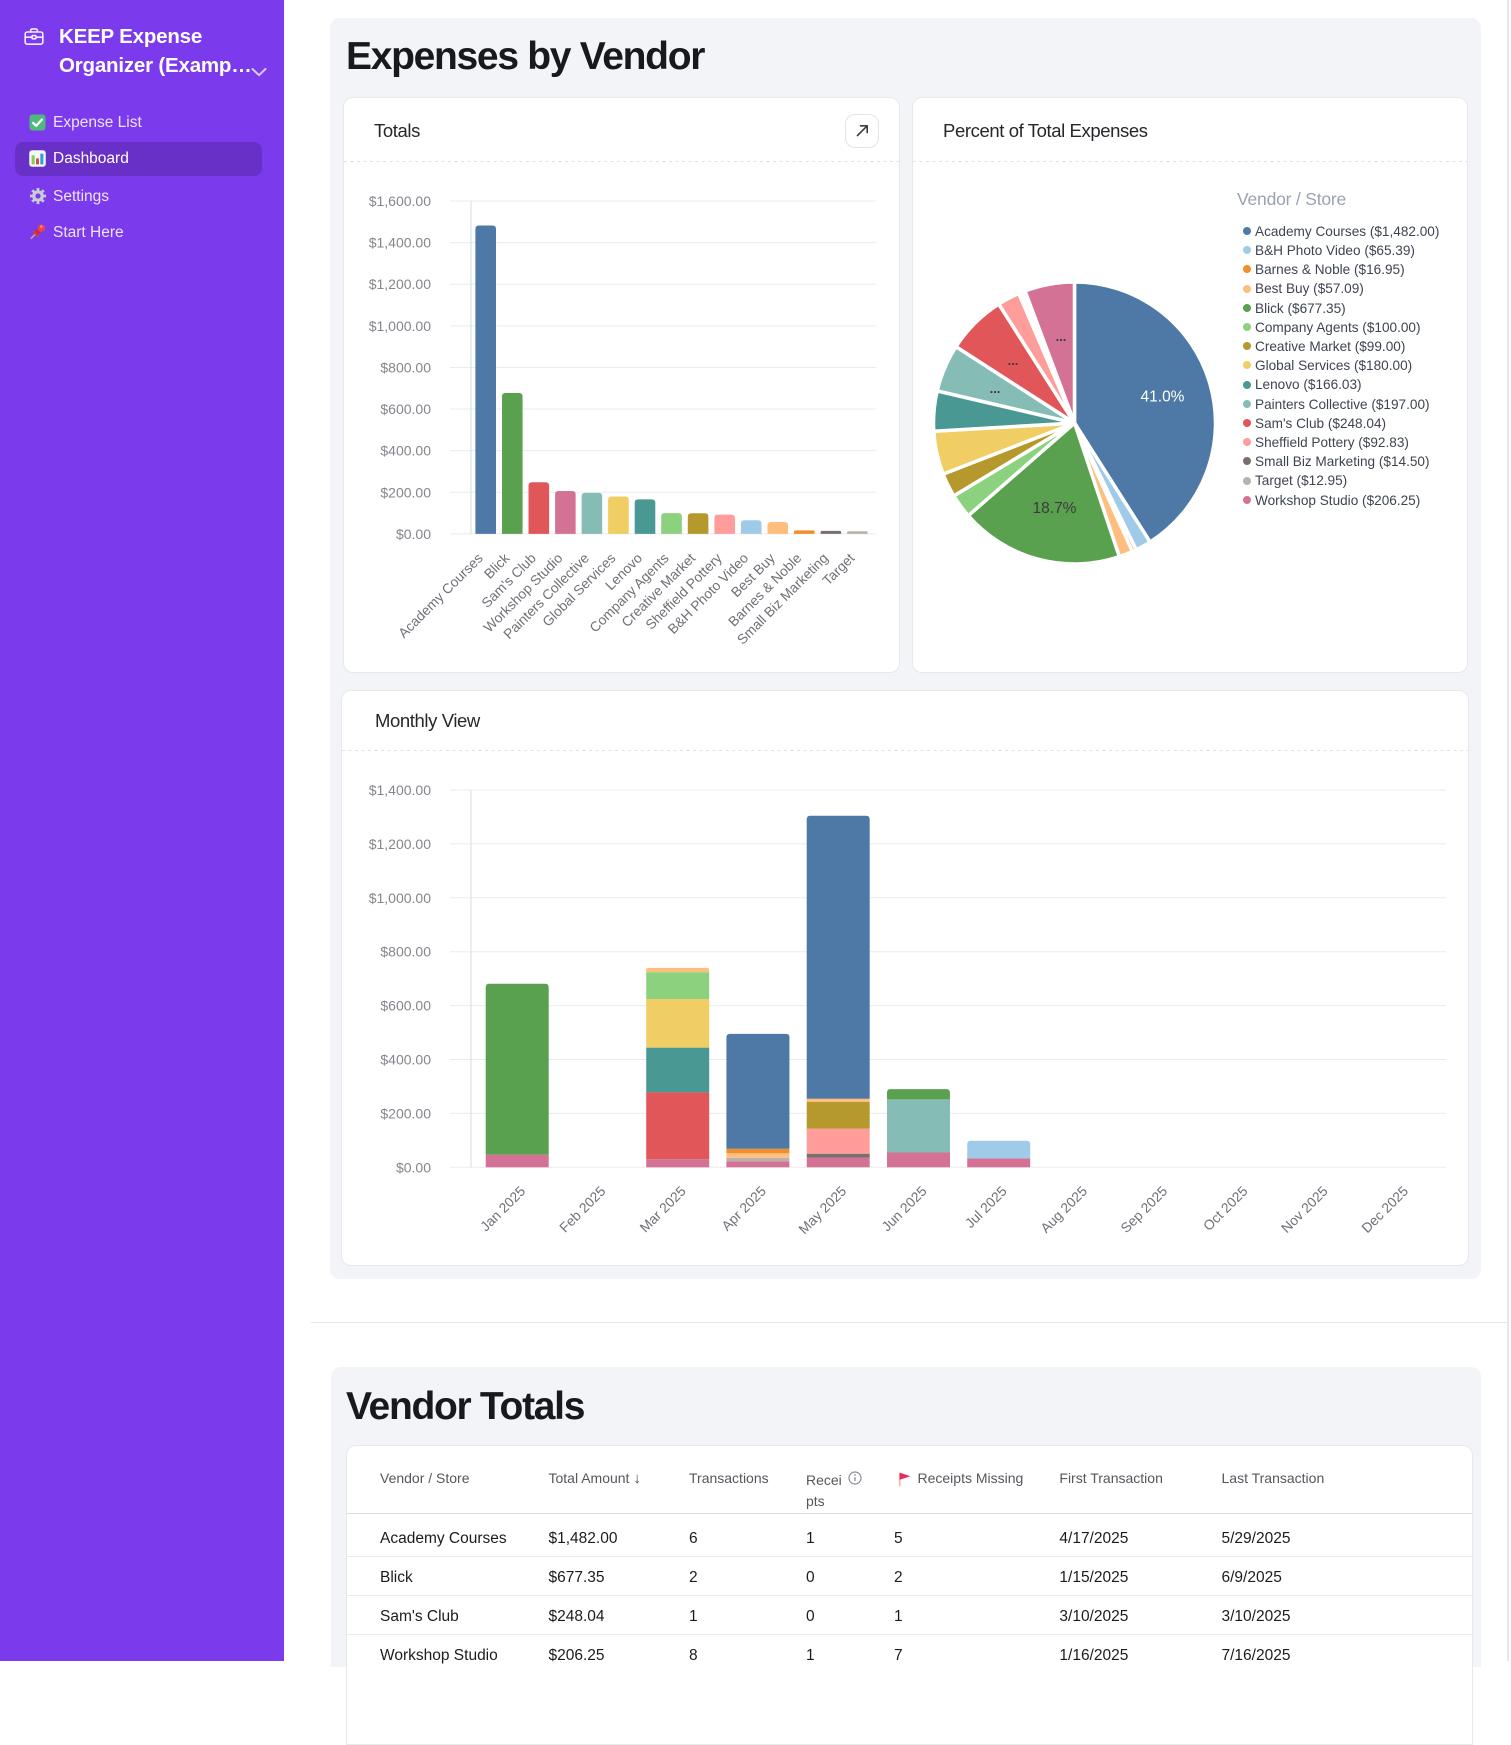 The width and height of the screenshot is (1511, 1745). What do you see at coordinates (1304, 1209) in the screenshot?
I see `svg-text: Nov 2025` at bounding box center [1304, 1209].